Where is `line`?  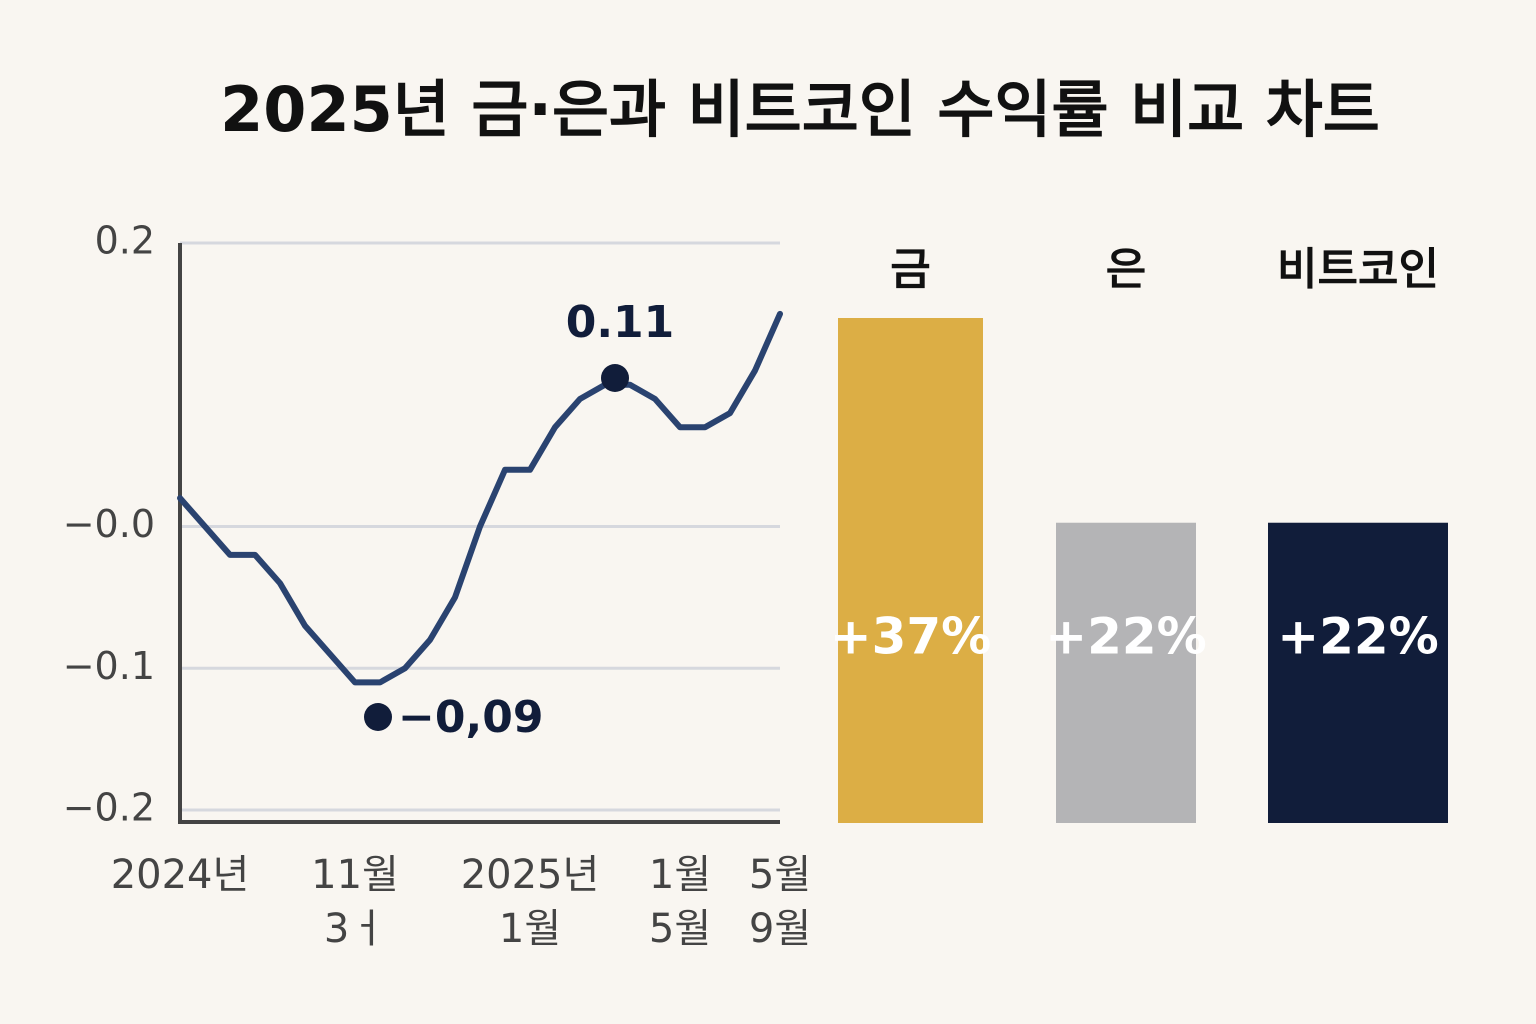 line is located at coordinates (480, 498).